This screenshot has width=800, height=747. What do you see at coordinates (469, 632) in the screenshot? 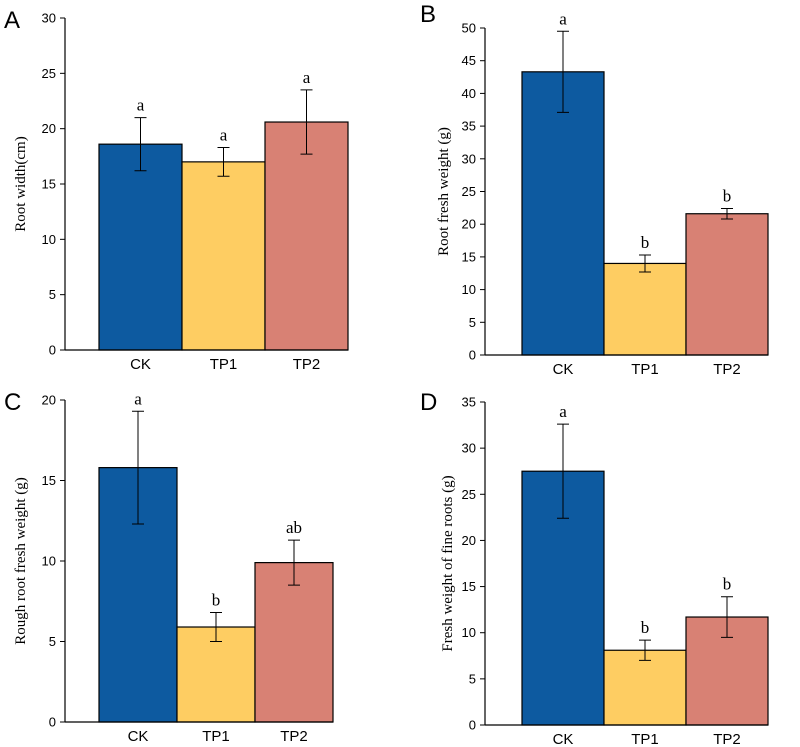
I see `y-tick-label-d-10: 10` at bounding box center [469, 632].